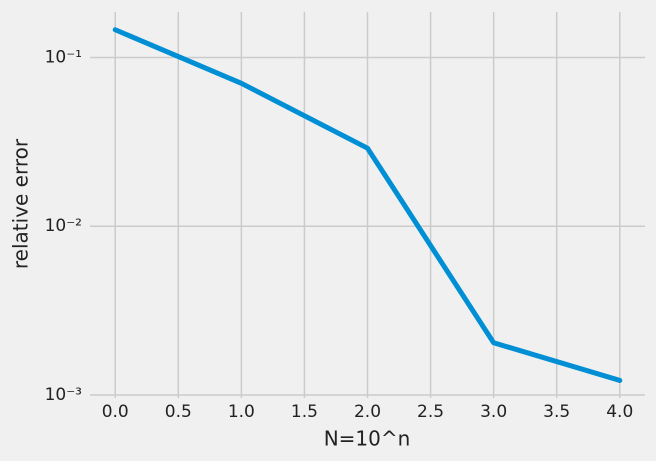 The width and height of the screenshot is (656, 461). What do you see at coordinates (367, 439) in the screenshot?
I see `x-axis-label: N=10^n` at bounding box center [367, 439].